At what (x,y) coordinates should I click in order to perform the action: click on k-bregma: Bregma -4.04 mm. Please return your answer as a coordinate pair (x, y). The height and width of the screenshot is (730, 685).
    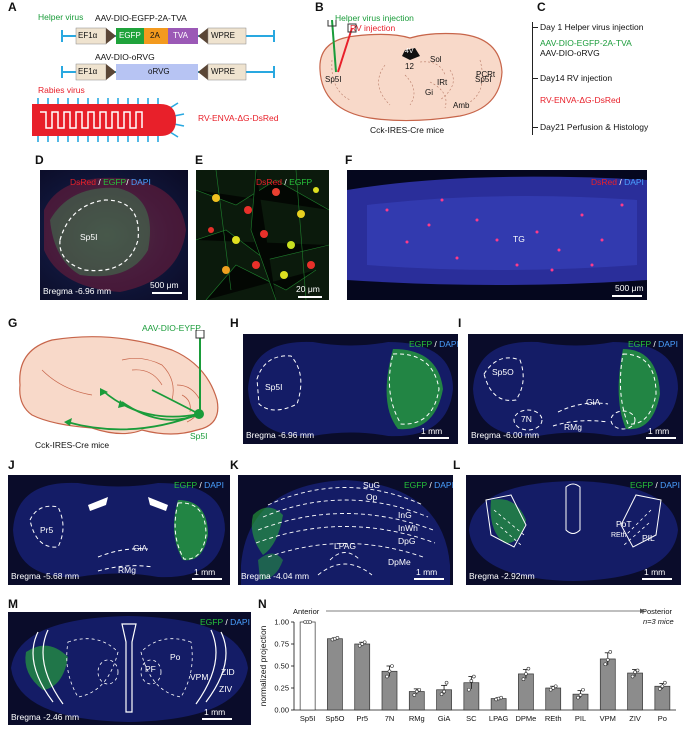
    Looking at the image, I should click on (275, 576).